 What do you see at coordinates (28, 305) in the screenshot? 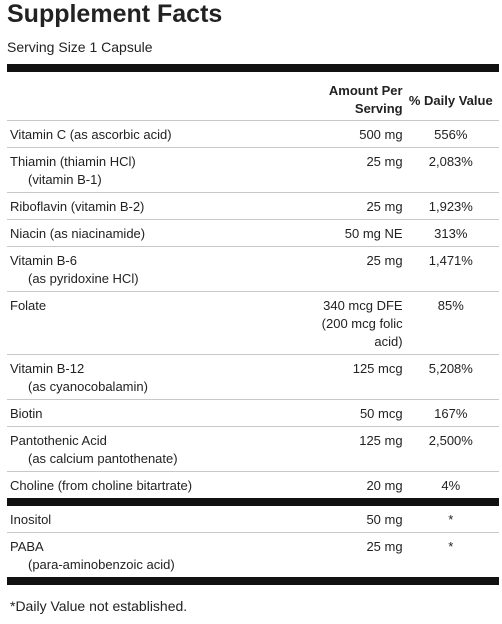
I see `nutrient-name: Folate` at bounding box center [28, 305].